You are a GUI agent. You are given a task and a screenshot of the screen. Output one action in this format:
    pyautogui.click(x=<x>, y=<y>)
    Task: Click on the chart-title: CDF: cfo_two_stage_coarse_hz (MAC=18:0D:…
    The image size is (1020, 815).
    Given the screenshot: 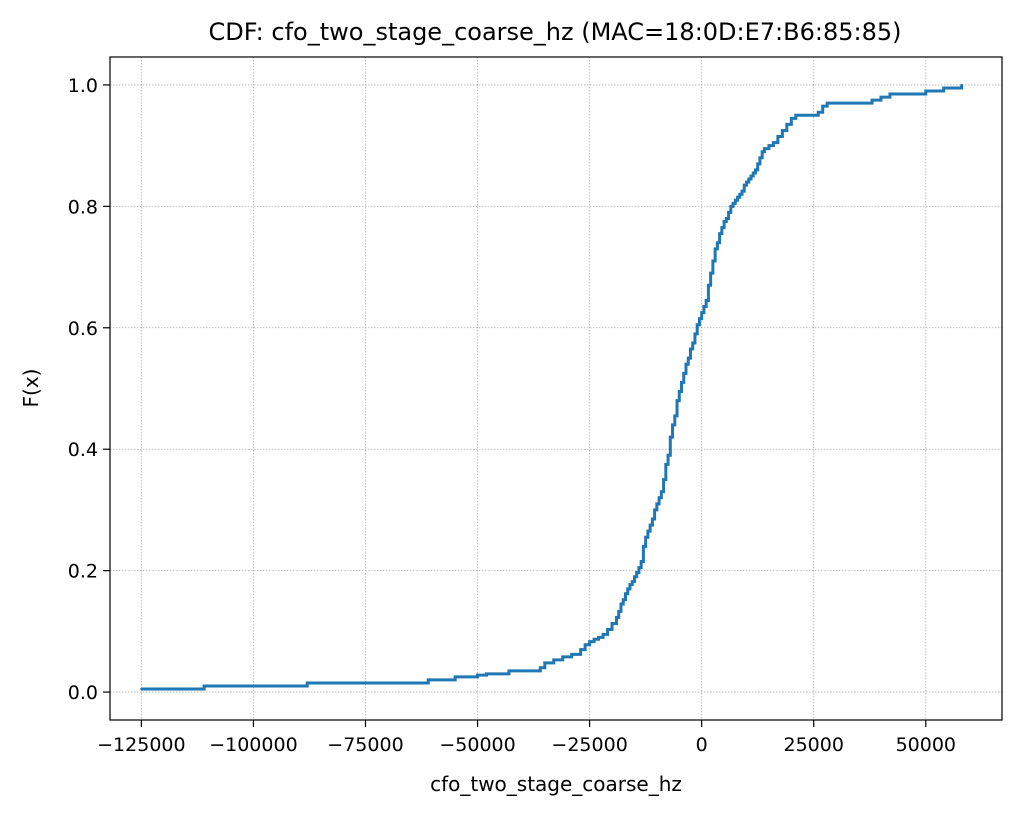 What is the action you would take?
    pyautogui.click(x=555, y=32)
    